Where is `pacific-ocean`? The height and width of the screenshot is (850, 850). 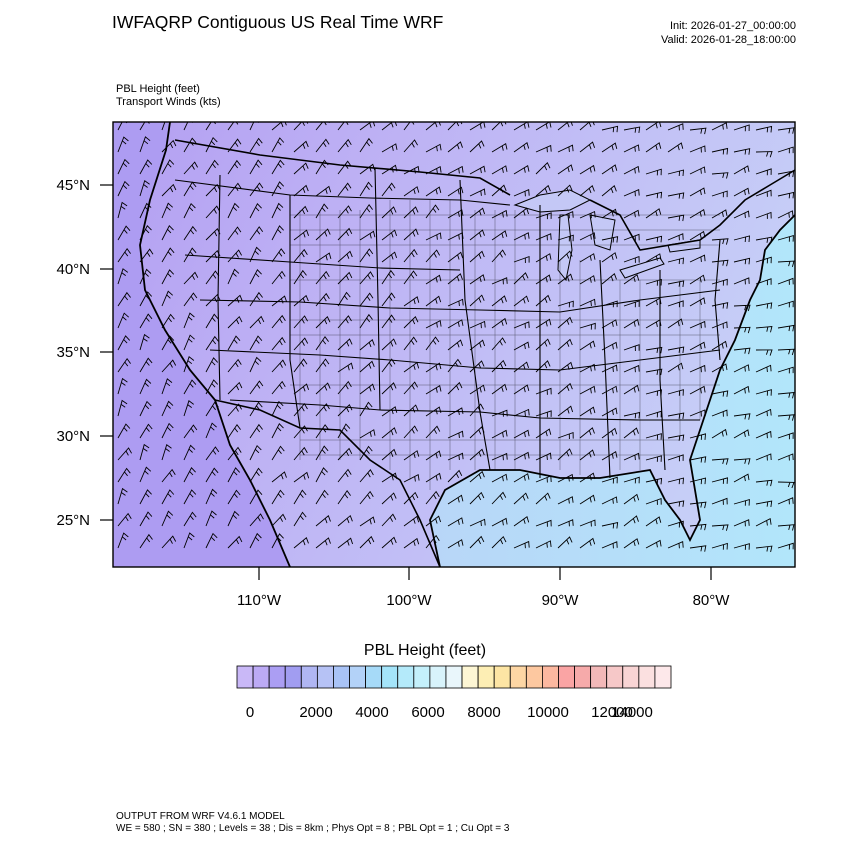
pacific-ocean is located at coordinates (201, 344).